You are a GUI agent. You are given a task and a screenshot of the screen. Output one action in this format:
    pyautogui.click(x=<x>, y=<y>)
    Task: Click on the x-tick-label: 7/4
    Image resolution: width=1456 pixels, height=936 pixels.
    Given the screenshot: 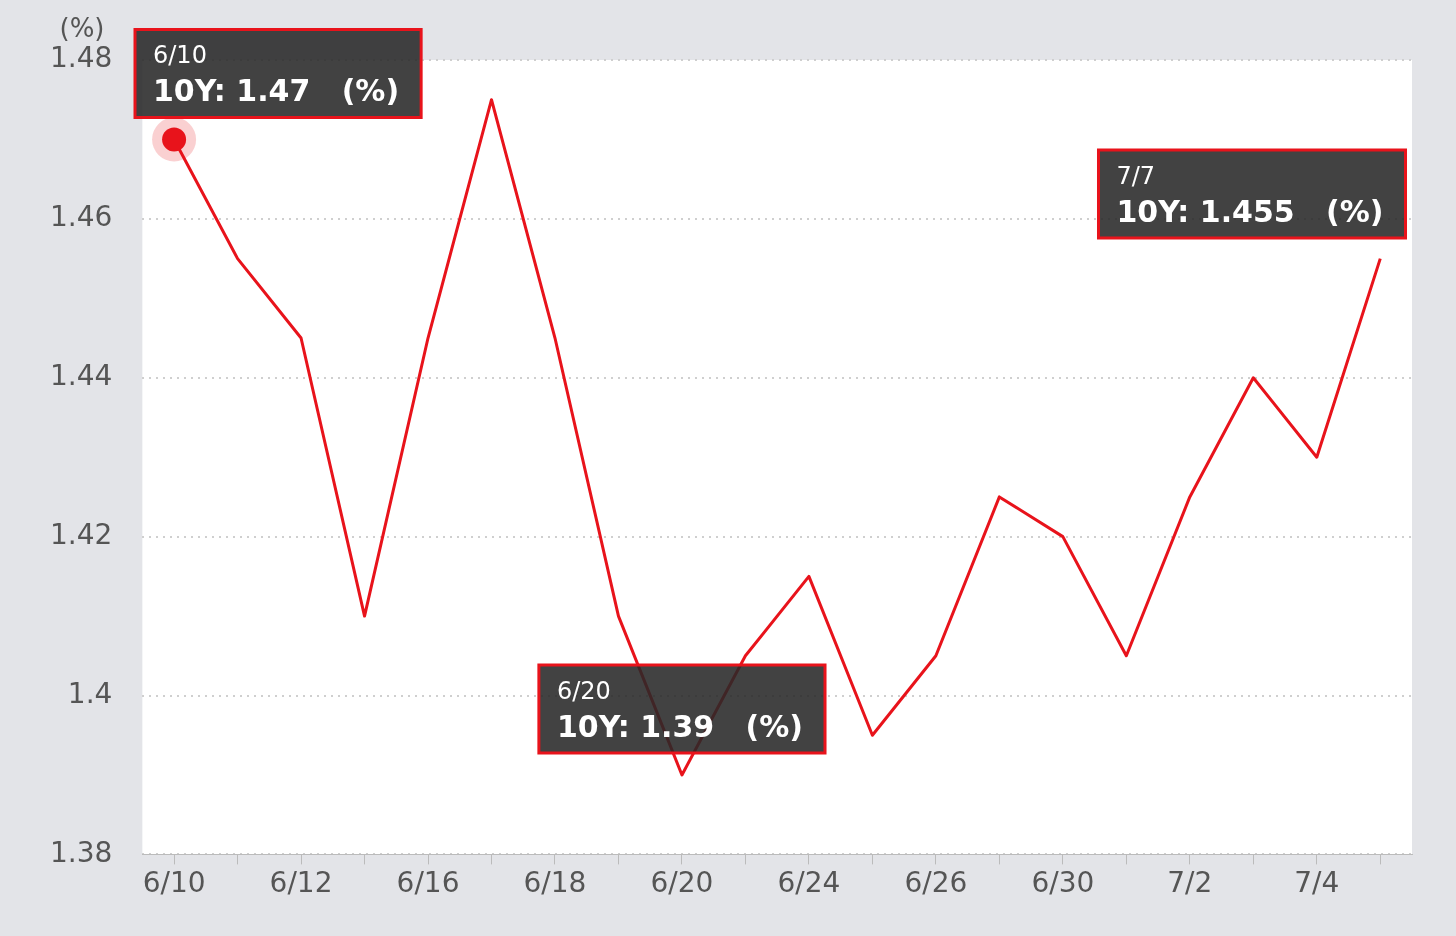 What is the action you would take?
    pyautogui.click(x=1317, y=883)
    